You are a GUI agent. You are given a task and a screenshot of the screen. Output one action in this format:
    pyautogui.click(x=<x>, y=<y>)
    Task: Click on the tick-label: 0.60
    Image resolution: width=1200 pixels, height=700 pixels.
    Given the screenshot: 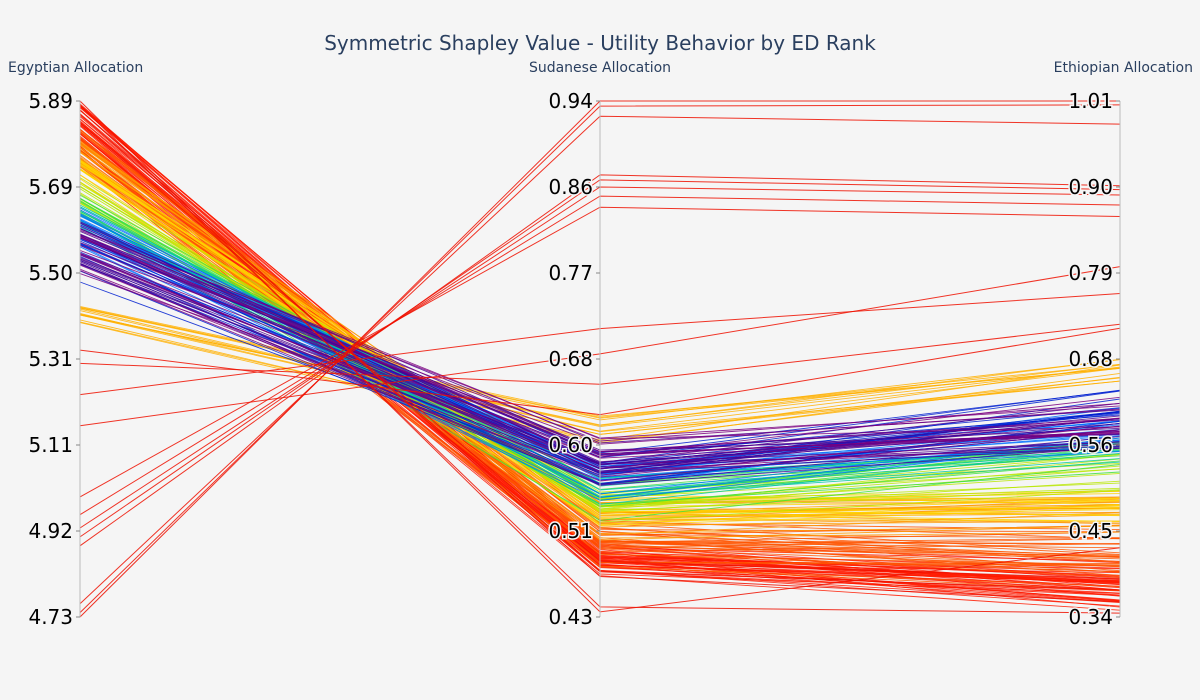 What is the action you would take?
    pyautogui.click(x=570, y=445)
    